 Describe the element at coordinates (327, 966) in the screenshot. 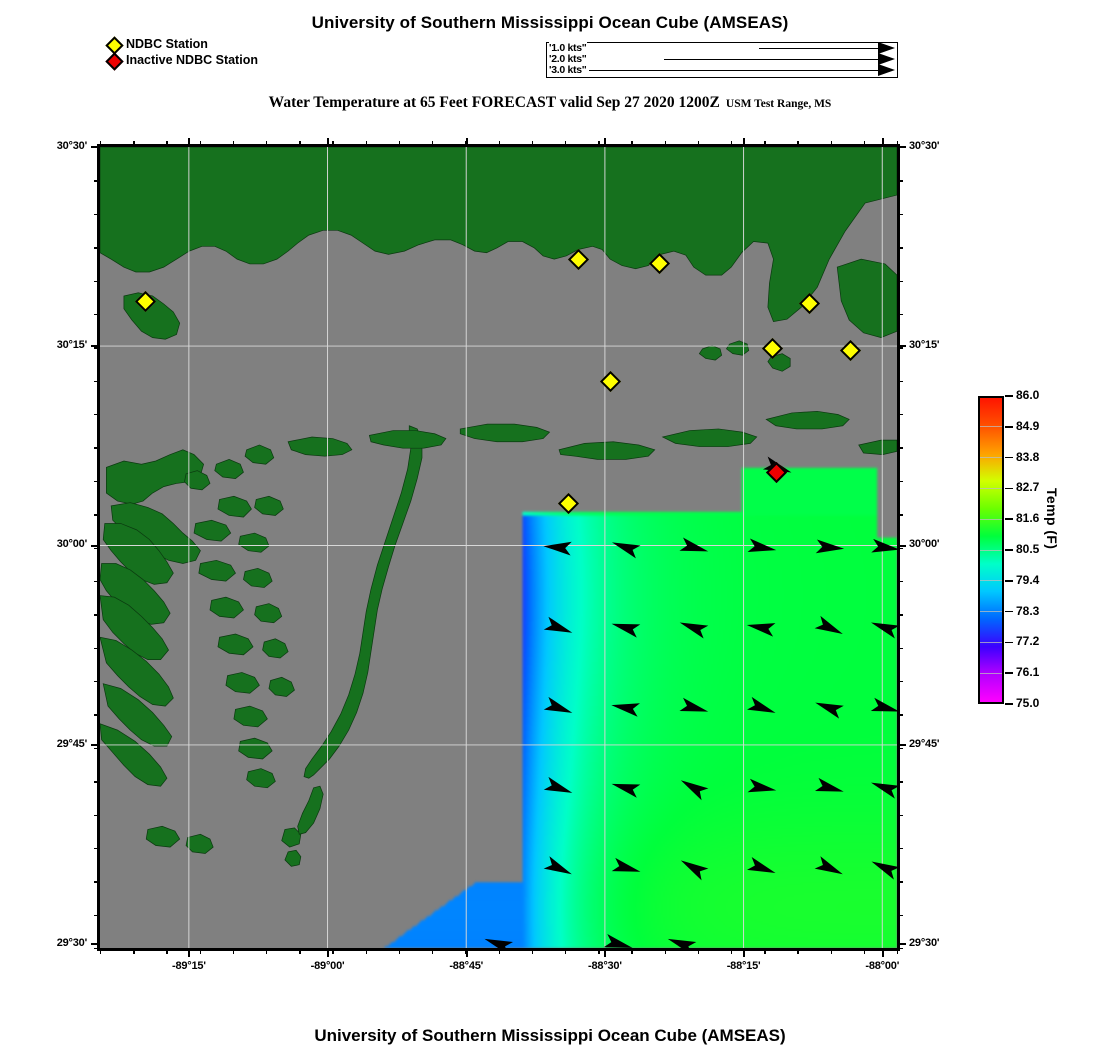

I see `x-axis-label: -89°00'` at that location.